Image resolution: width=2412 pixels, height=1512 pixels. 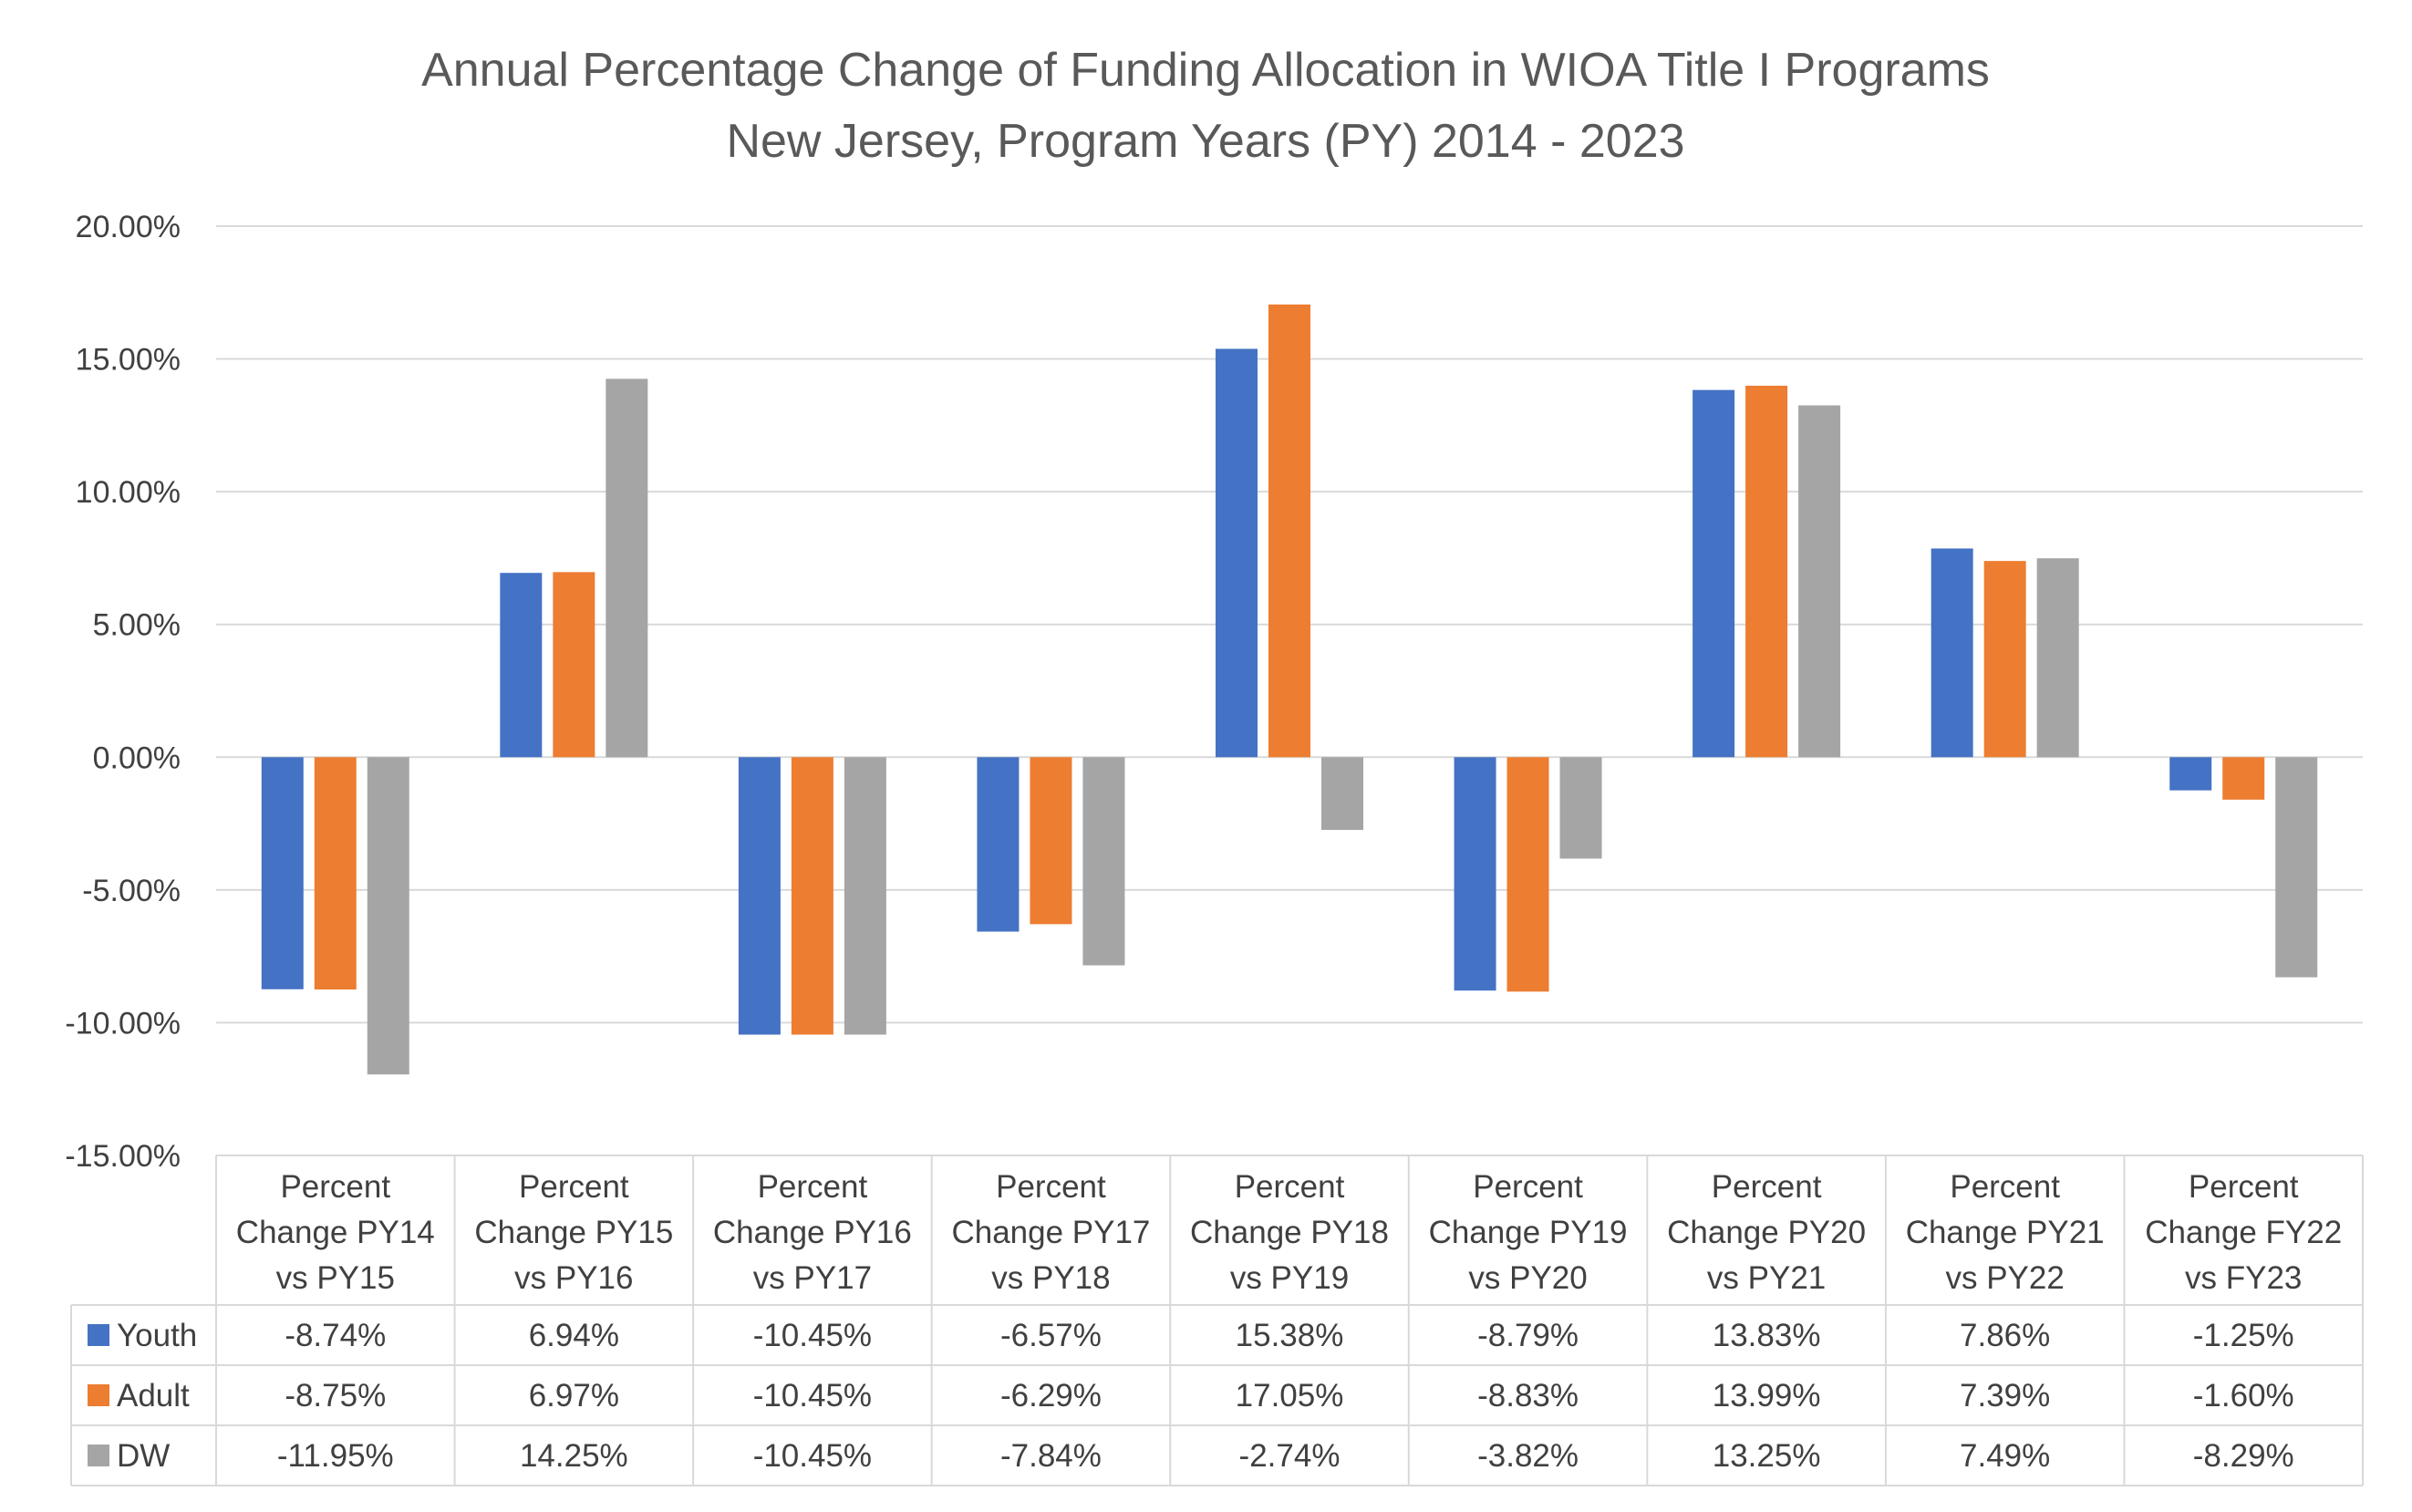 What do you see at coordinates (143, 1456) in the screenshot?
I see `legend-label: DW` at bounding box center [143, 1456].